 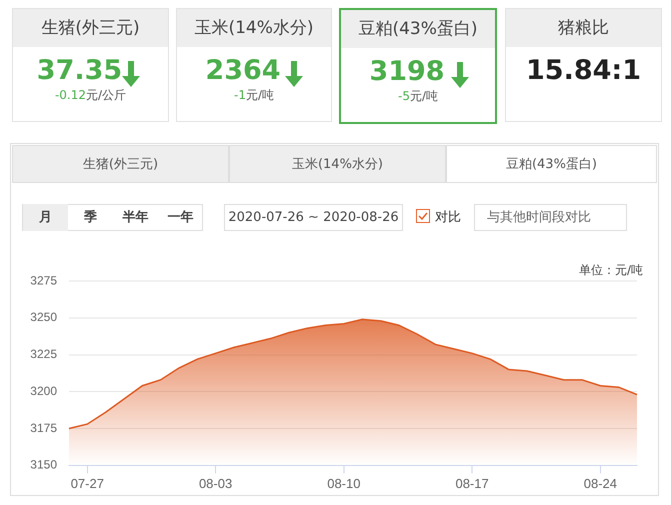 I want to click on y-tick-label: 3250, so click(x=44, y=317).